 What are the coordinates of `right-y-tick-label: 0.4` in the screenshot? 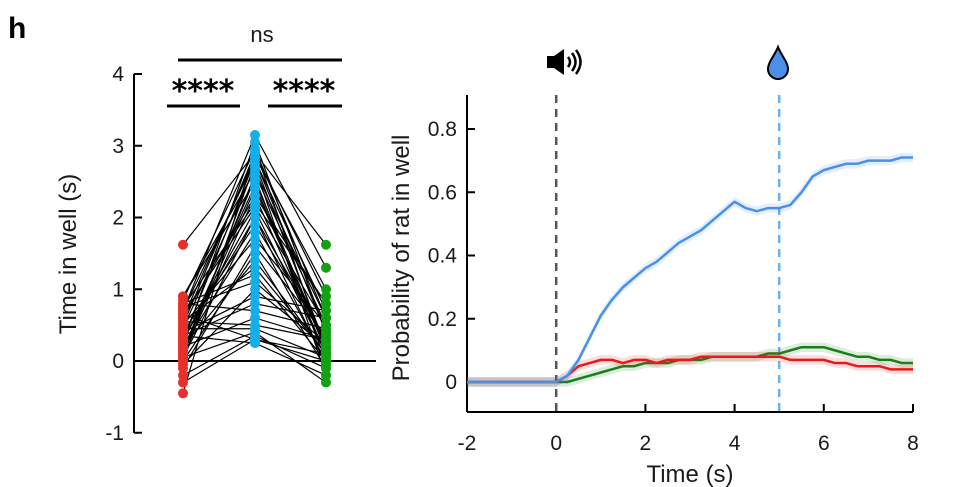 It's located at (443, 256).